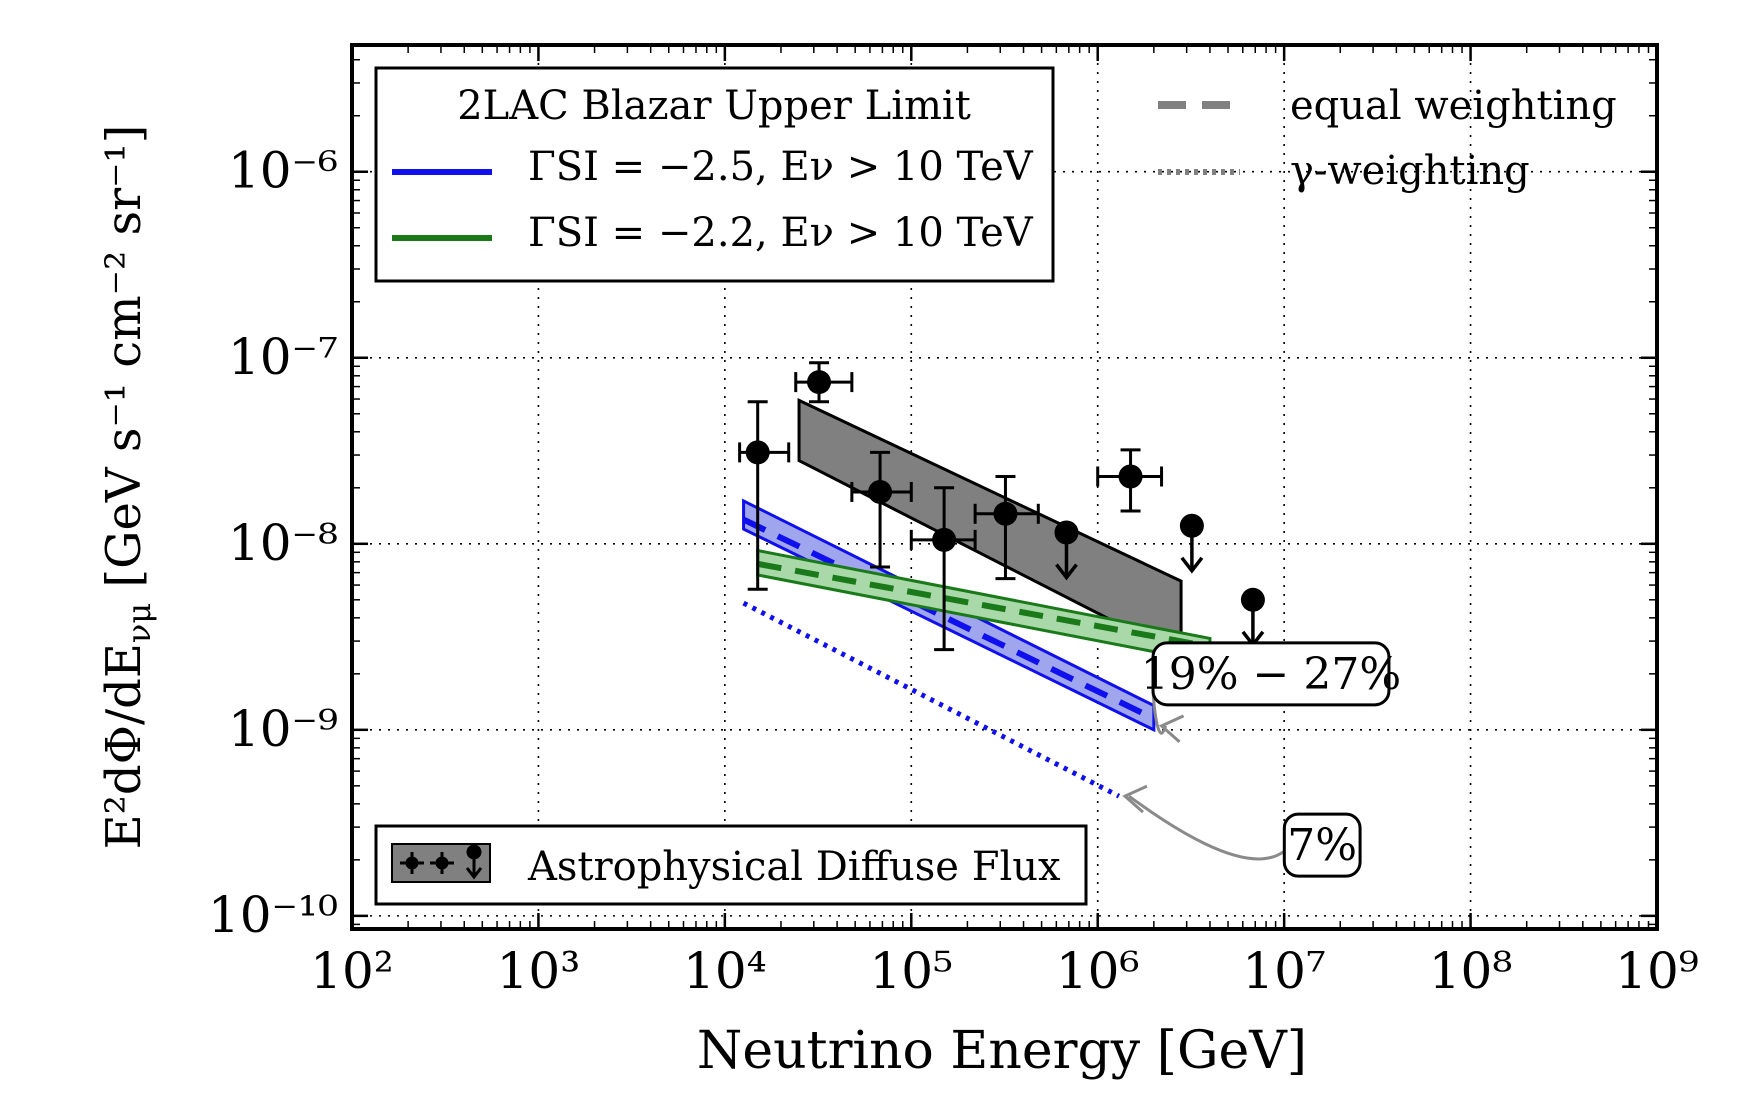 The width and height of the screenshot is (1754, 1116). I want to click on x-axis-label: Neutrino Energy [GeV], so click(1002, 1051).